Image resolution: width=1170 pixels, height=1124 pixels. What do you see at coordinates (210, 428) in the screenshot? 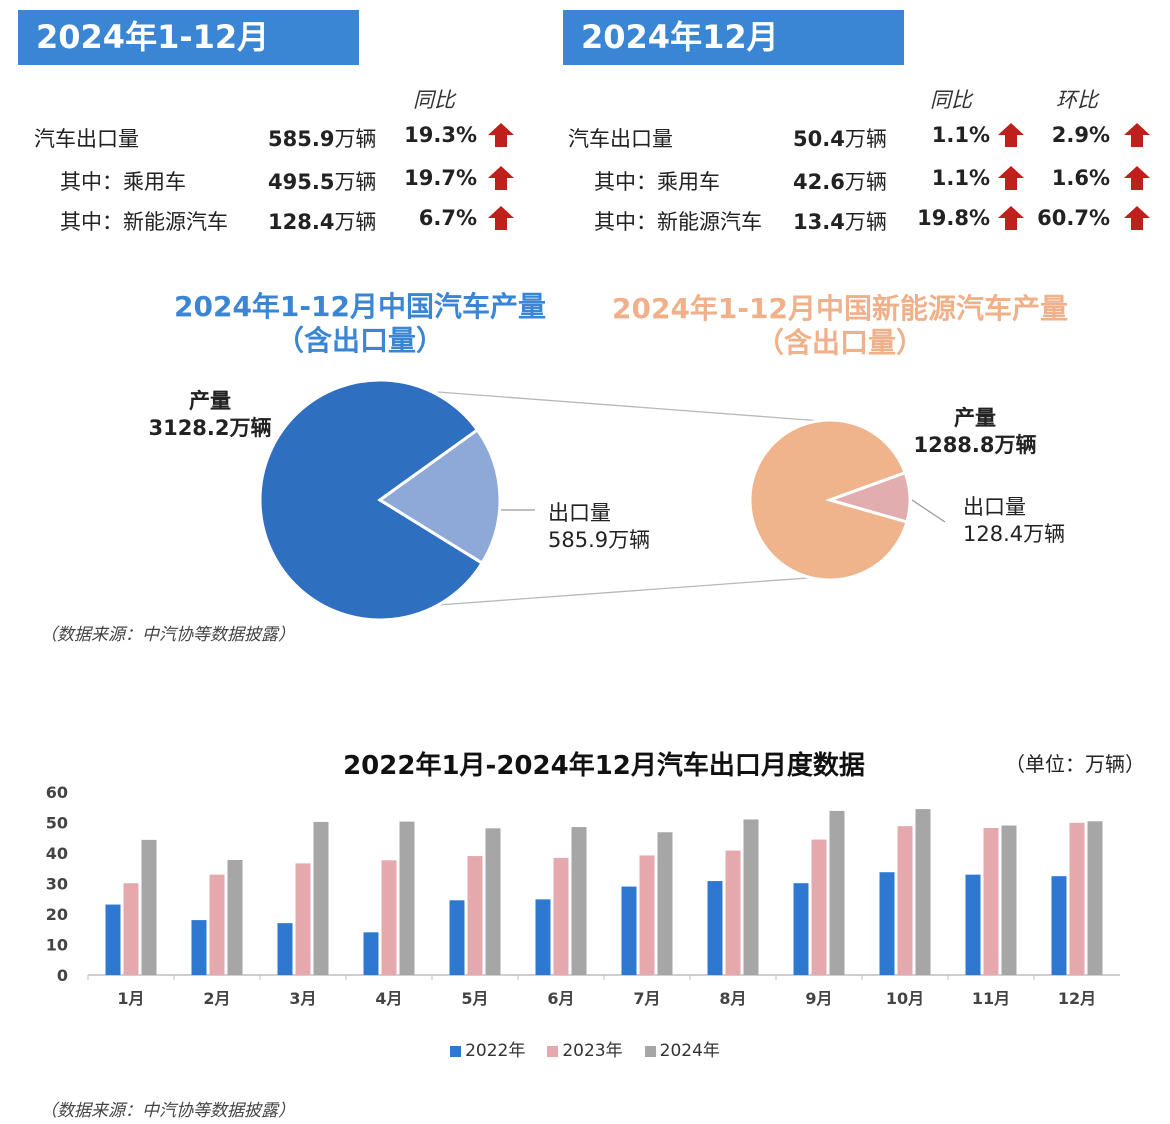
I see `pie-left-main-value: 3128.2万辆` at bounding box center [210, 428].